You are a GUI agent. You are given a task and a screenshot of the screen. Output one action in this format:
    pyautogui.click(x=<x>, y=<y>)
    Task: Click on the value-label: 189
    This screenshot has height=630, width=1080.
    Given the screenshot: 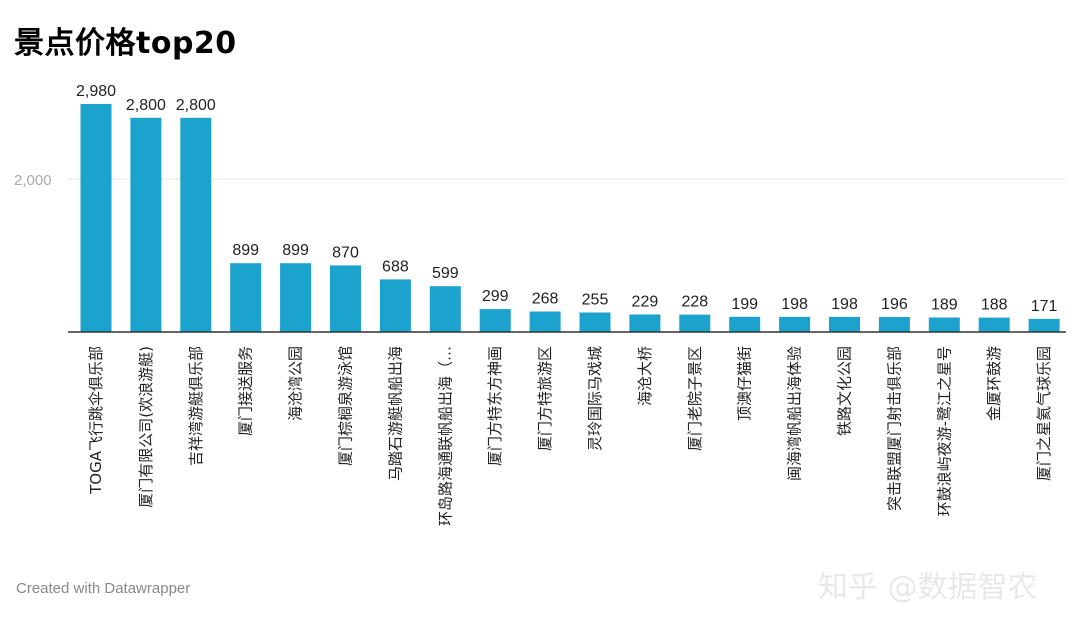 What is the action you would take?
    pyautogui.click(x=944, y=305)
    